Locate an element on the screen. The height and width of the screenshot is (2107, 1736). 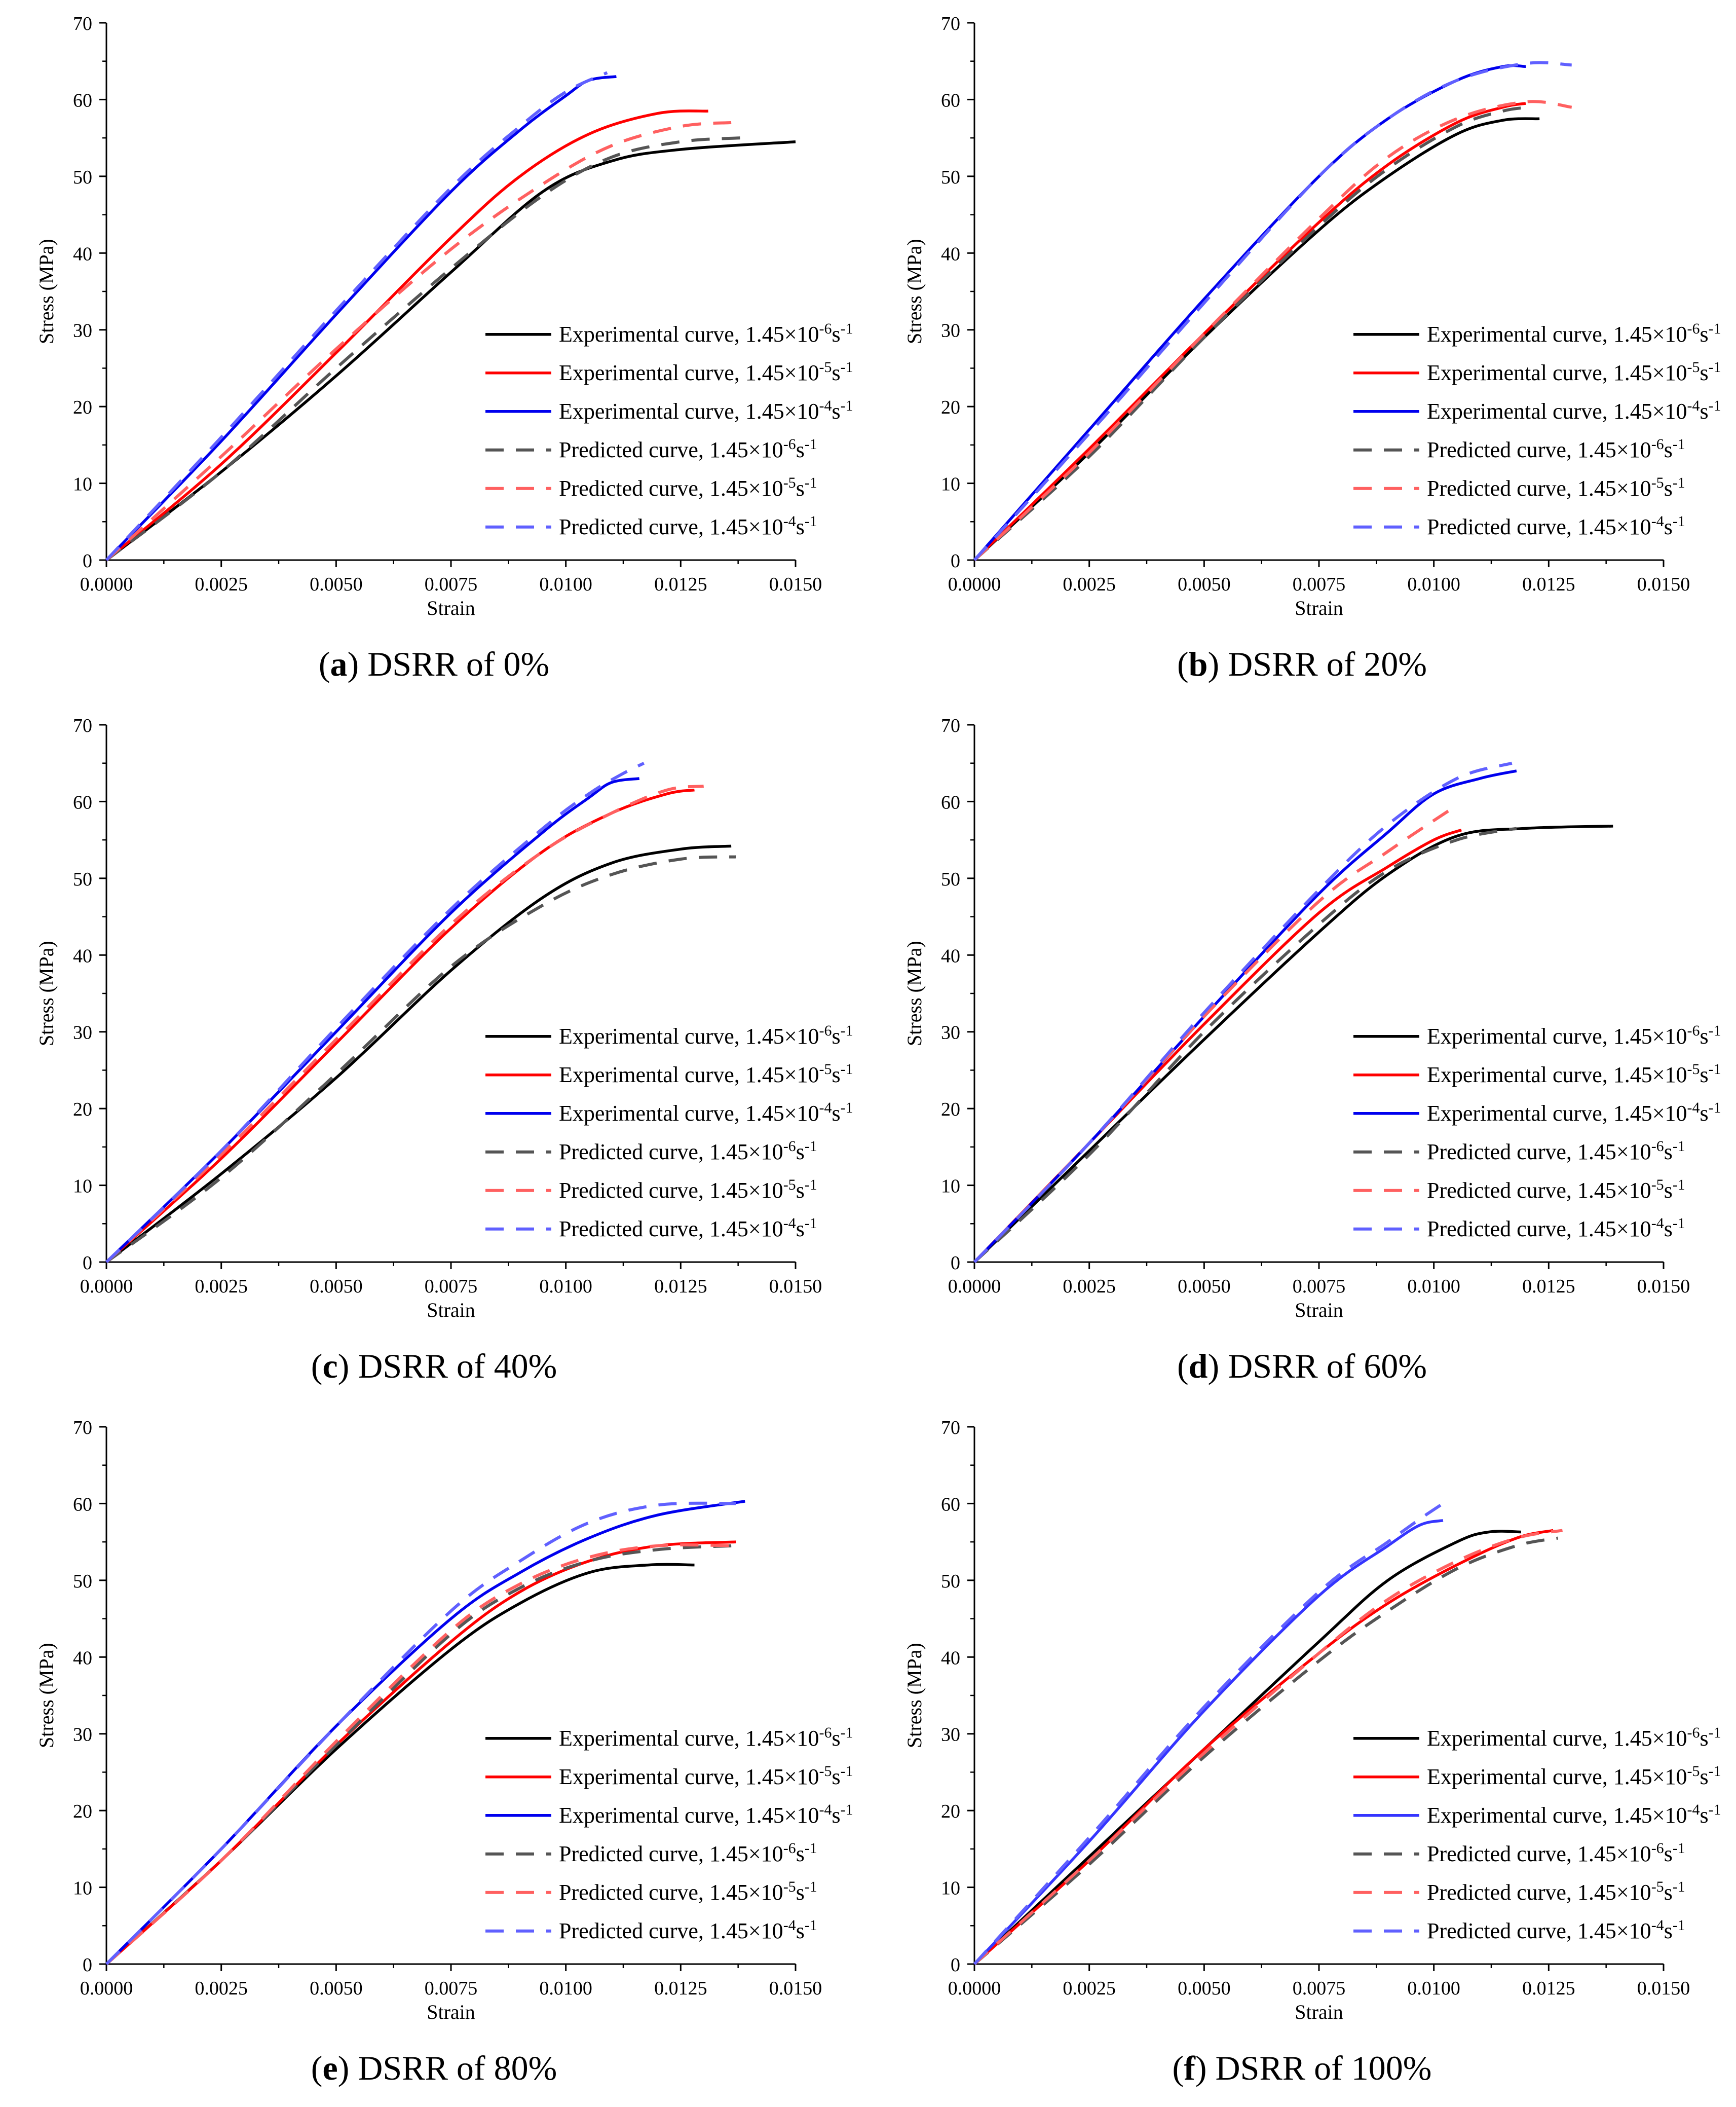
y-tick-label: 0 is located at coordinates (87, 561).